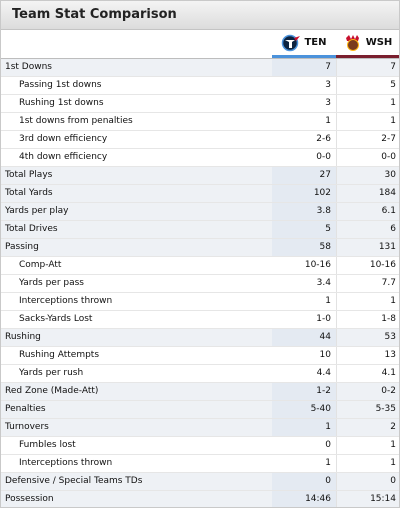 Image resolution: width=400 pixels, height=508 pixels. What do you see at coordinates (200, 410) in the screenshot?
I see `stat-row: Penalties 5-40 5-35` at bounding box center [200, 410].